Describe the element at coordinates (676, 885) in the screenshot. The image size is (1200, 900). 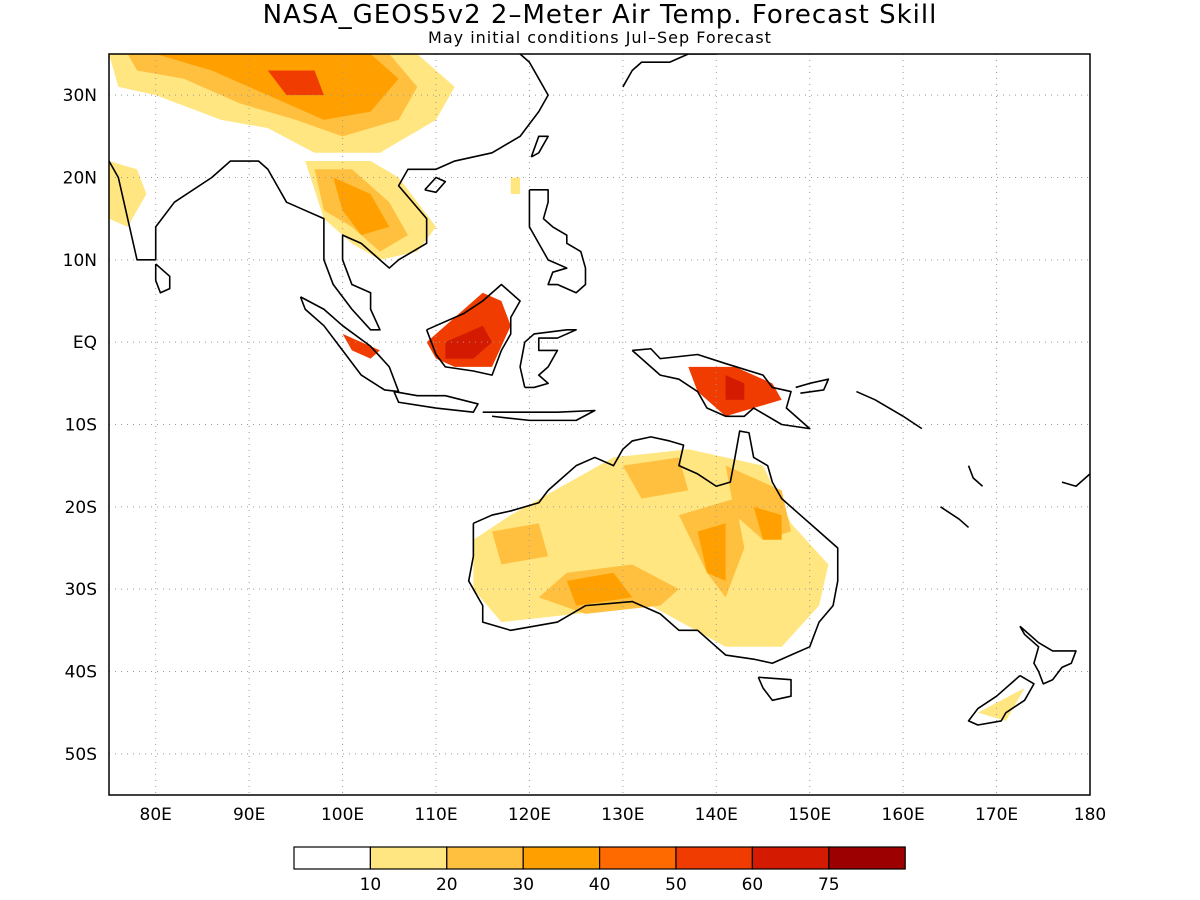
I see `colorbar-label: 50` at that location.